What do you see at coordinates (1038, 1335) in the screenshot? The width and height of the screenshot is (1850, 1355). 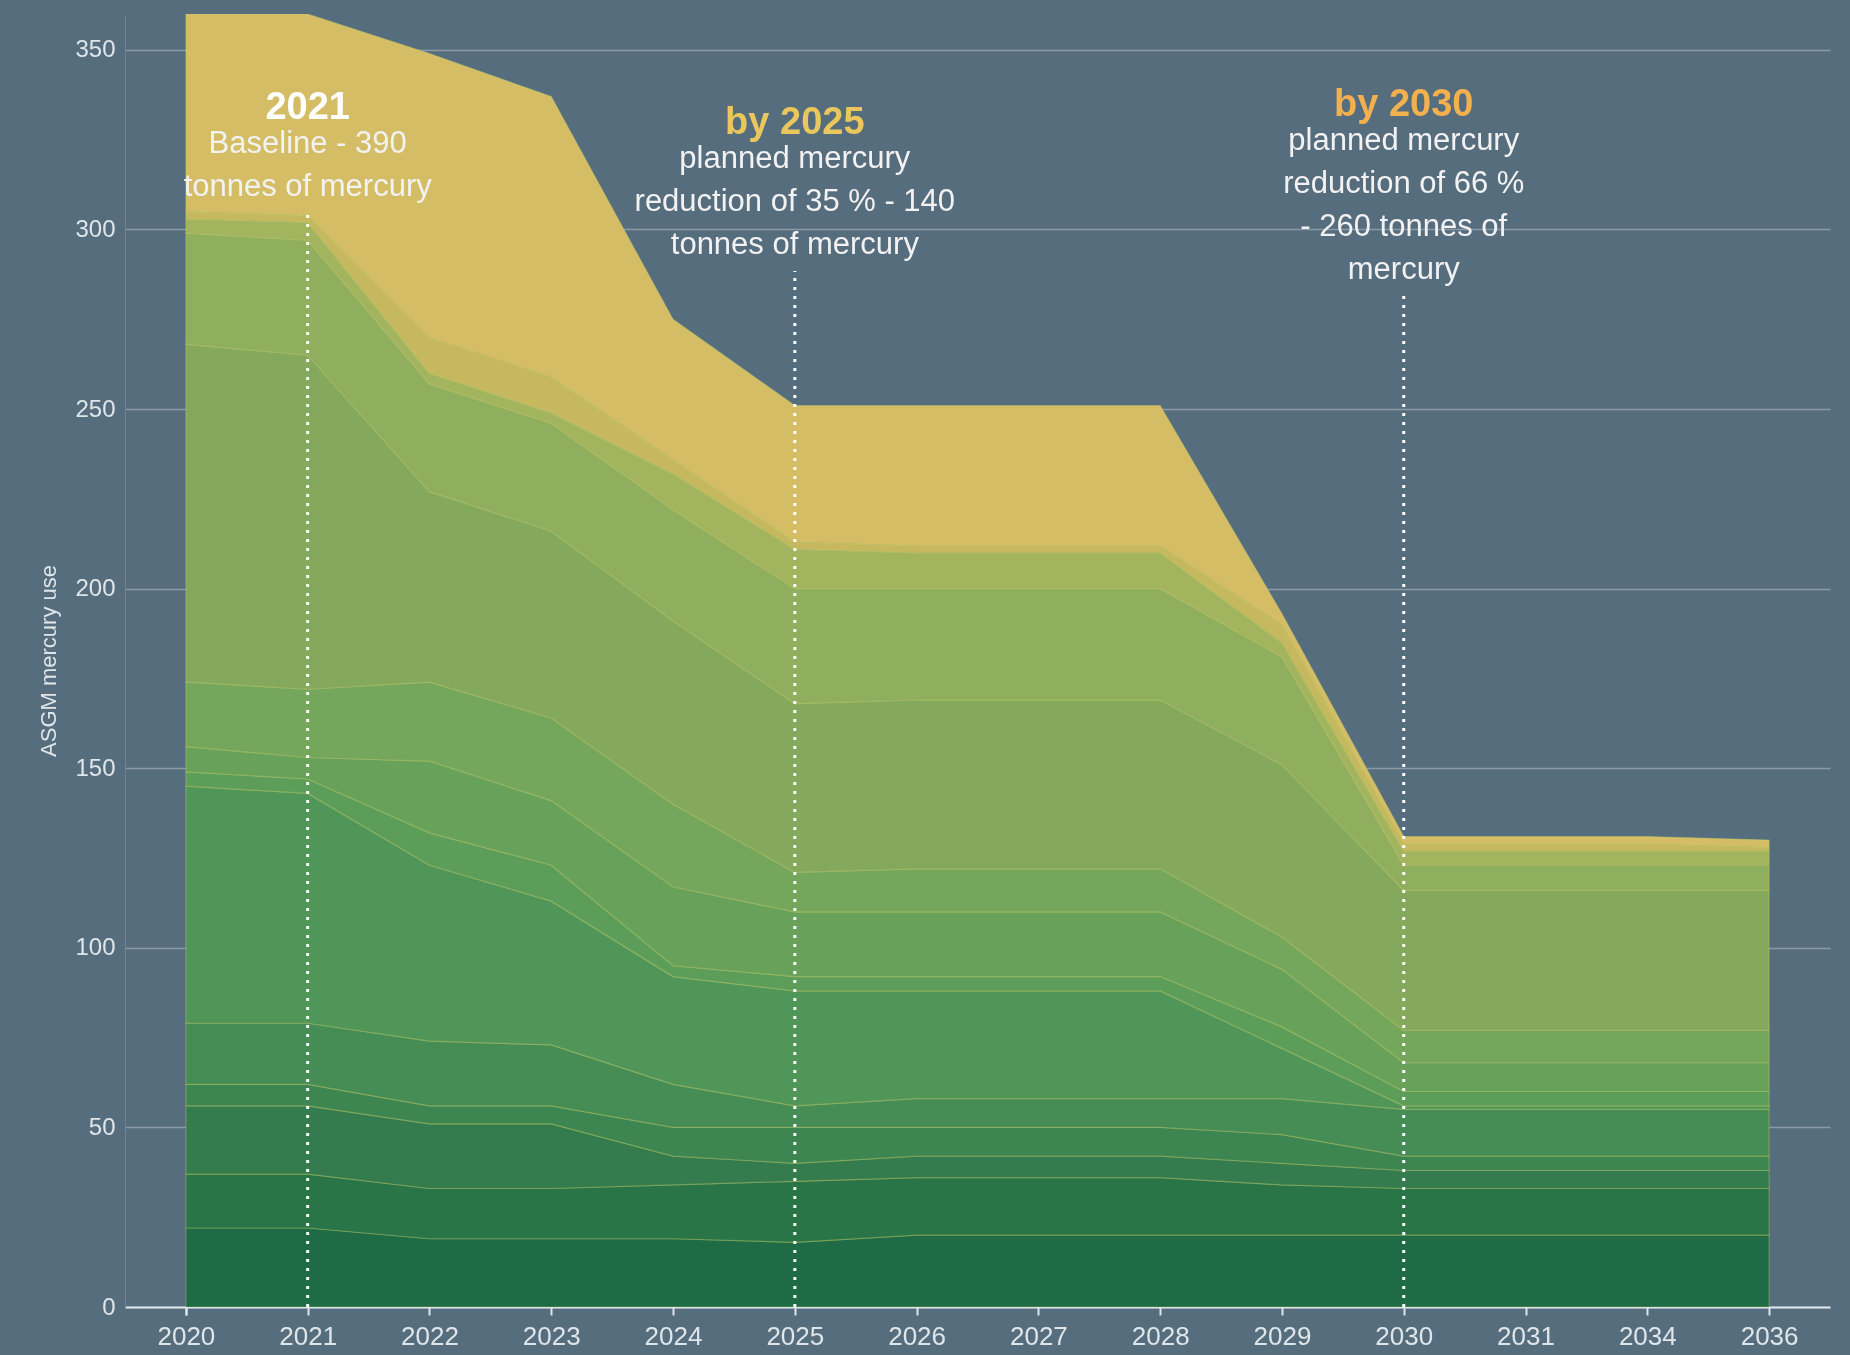 I see `x-tick-label: 2027` at bounding box center [1038, 1335].